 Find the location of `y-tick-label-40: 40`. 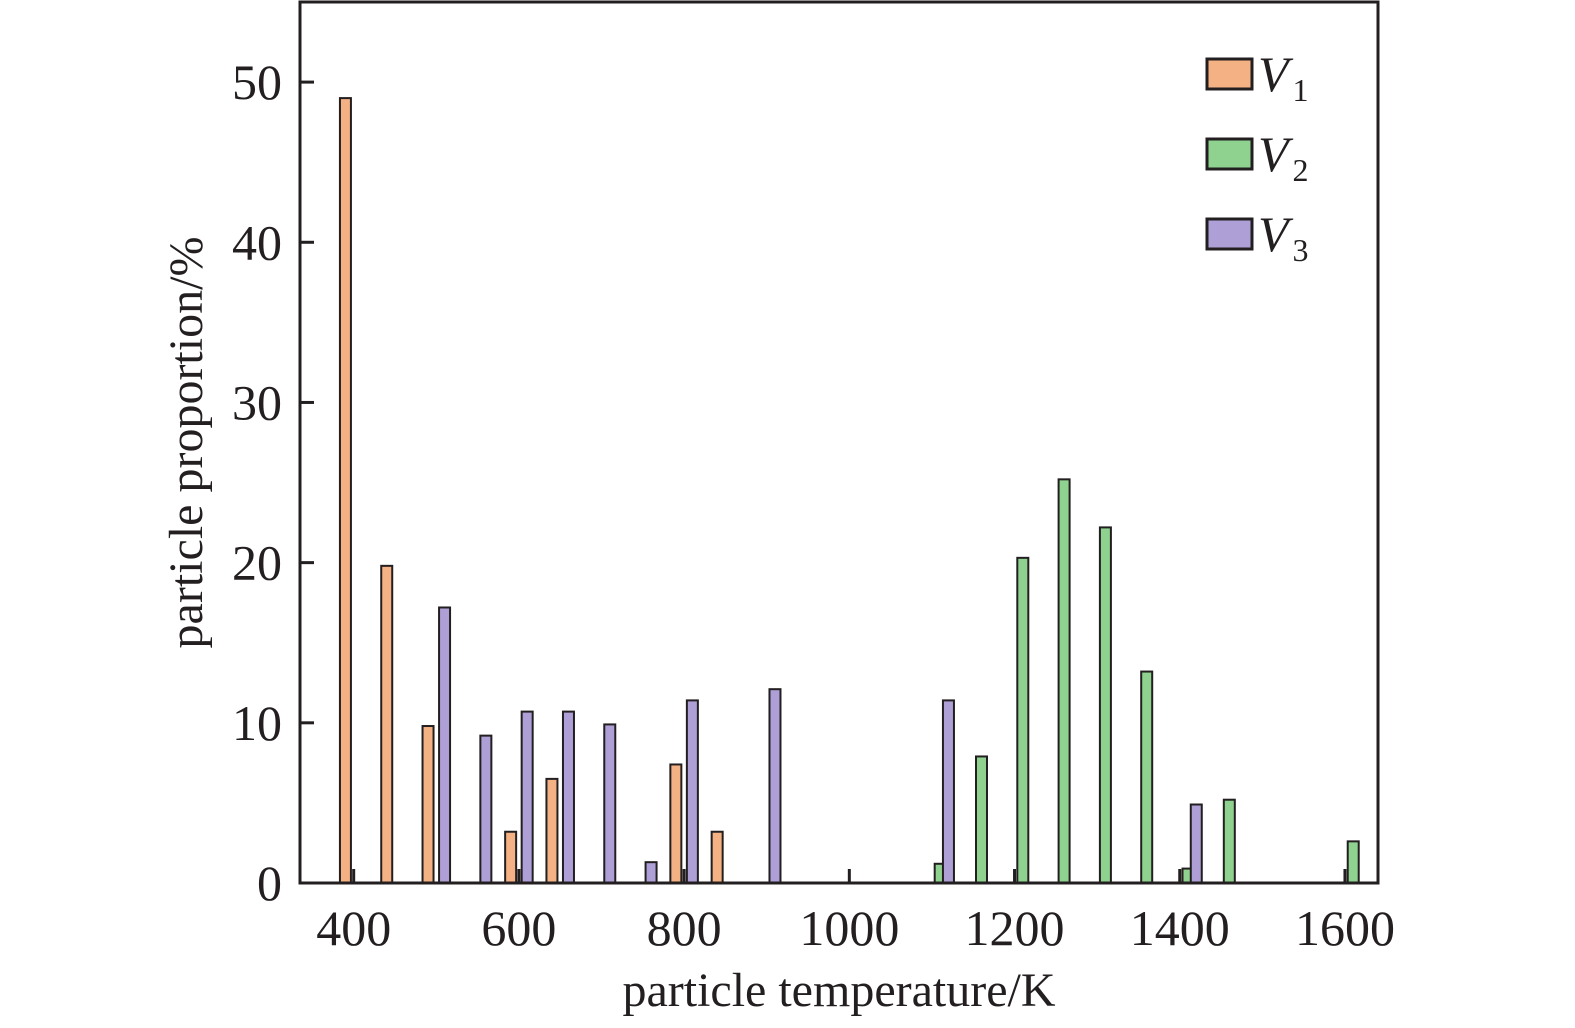

y-tick-label-40: 40 is located at coordinates (257, 242).